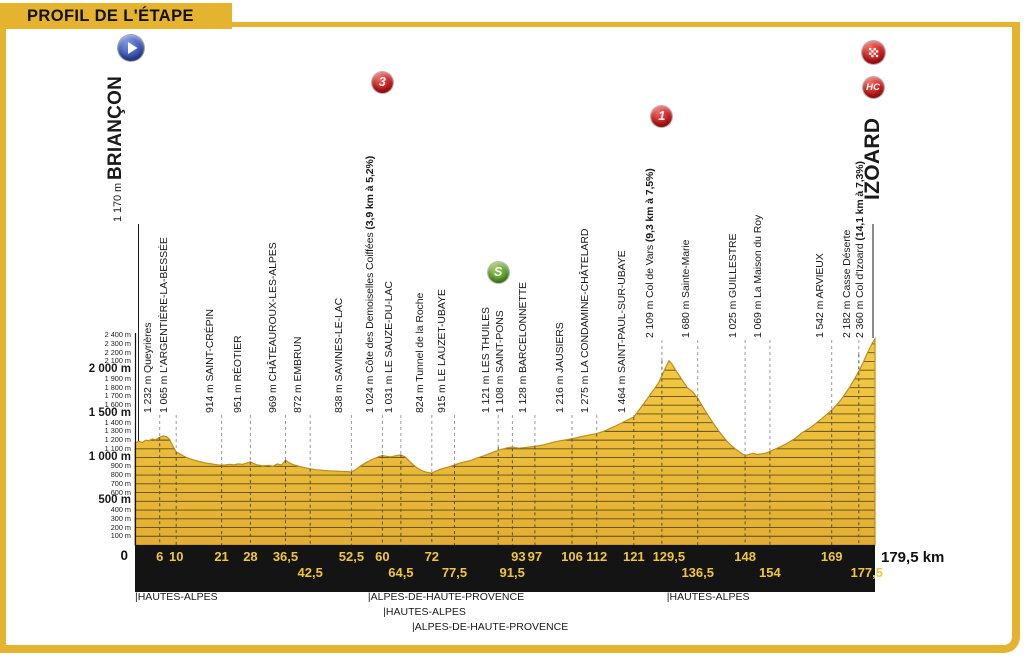  I want to click on waypoint-label: 1 542 m ARVIEUX, so click(819, 295).